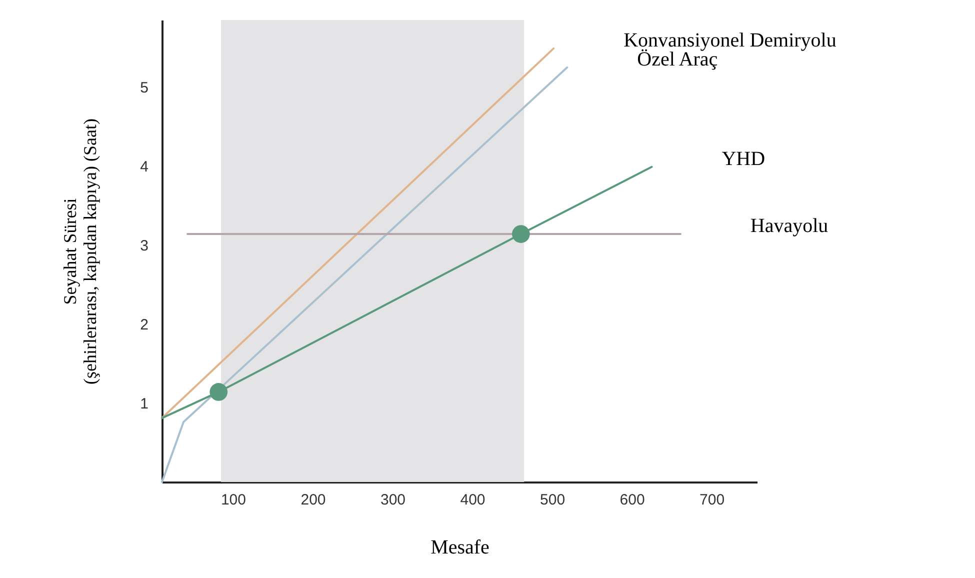 The height and width of the screenshot is (578, 975). Describe the element at coordinates (144, 404) in the screenshot. I see `y-tick-label: 1` at that location.